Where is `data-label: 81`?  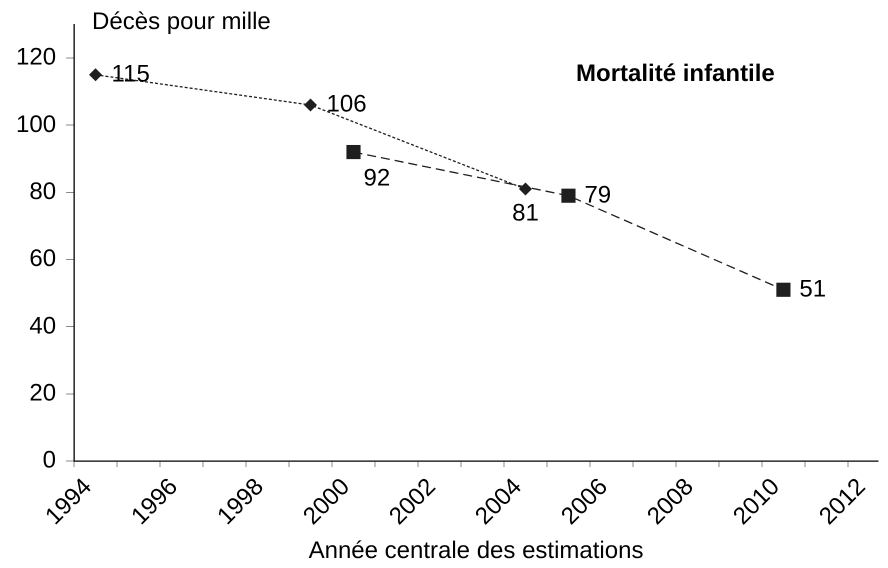 data-label: 81 is located at coordinates (525, 213).